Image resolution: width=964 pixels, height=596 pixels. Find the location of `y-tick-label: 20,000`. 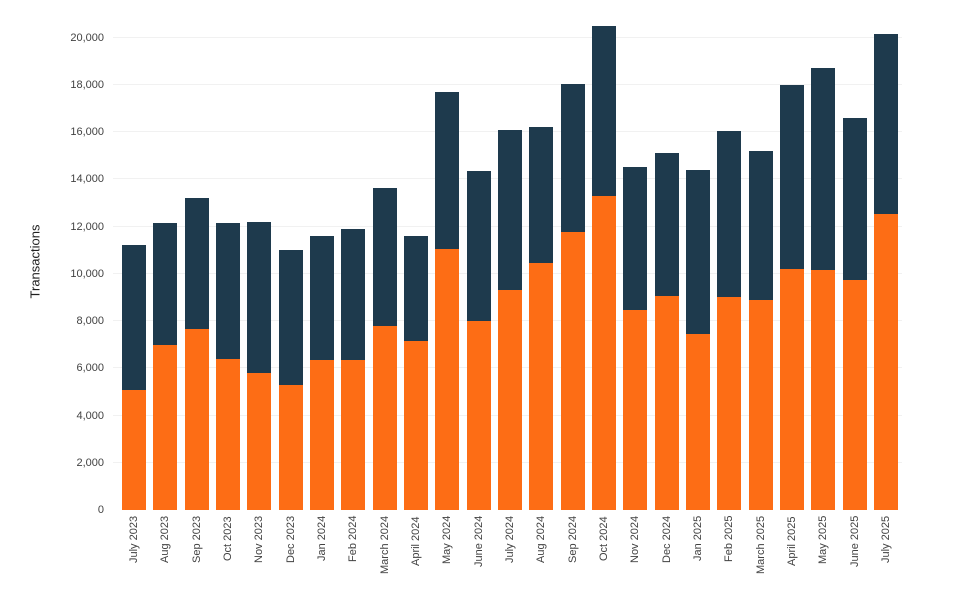

y-tick-label: 20,000 is located at coordinates (87, 37).